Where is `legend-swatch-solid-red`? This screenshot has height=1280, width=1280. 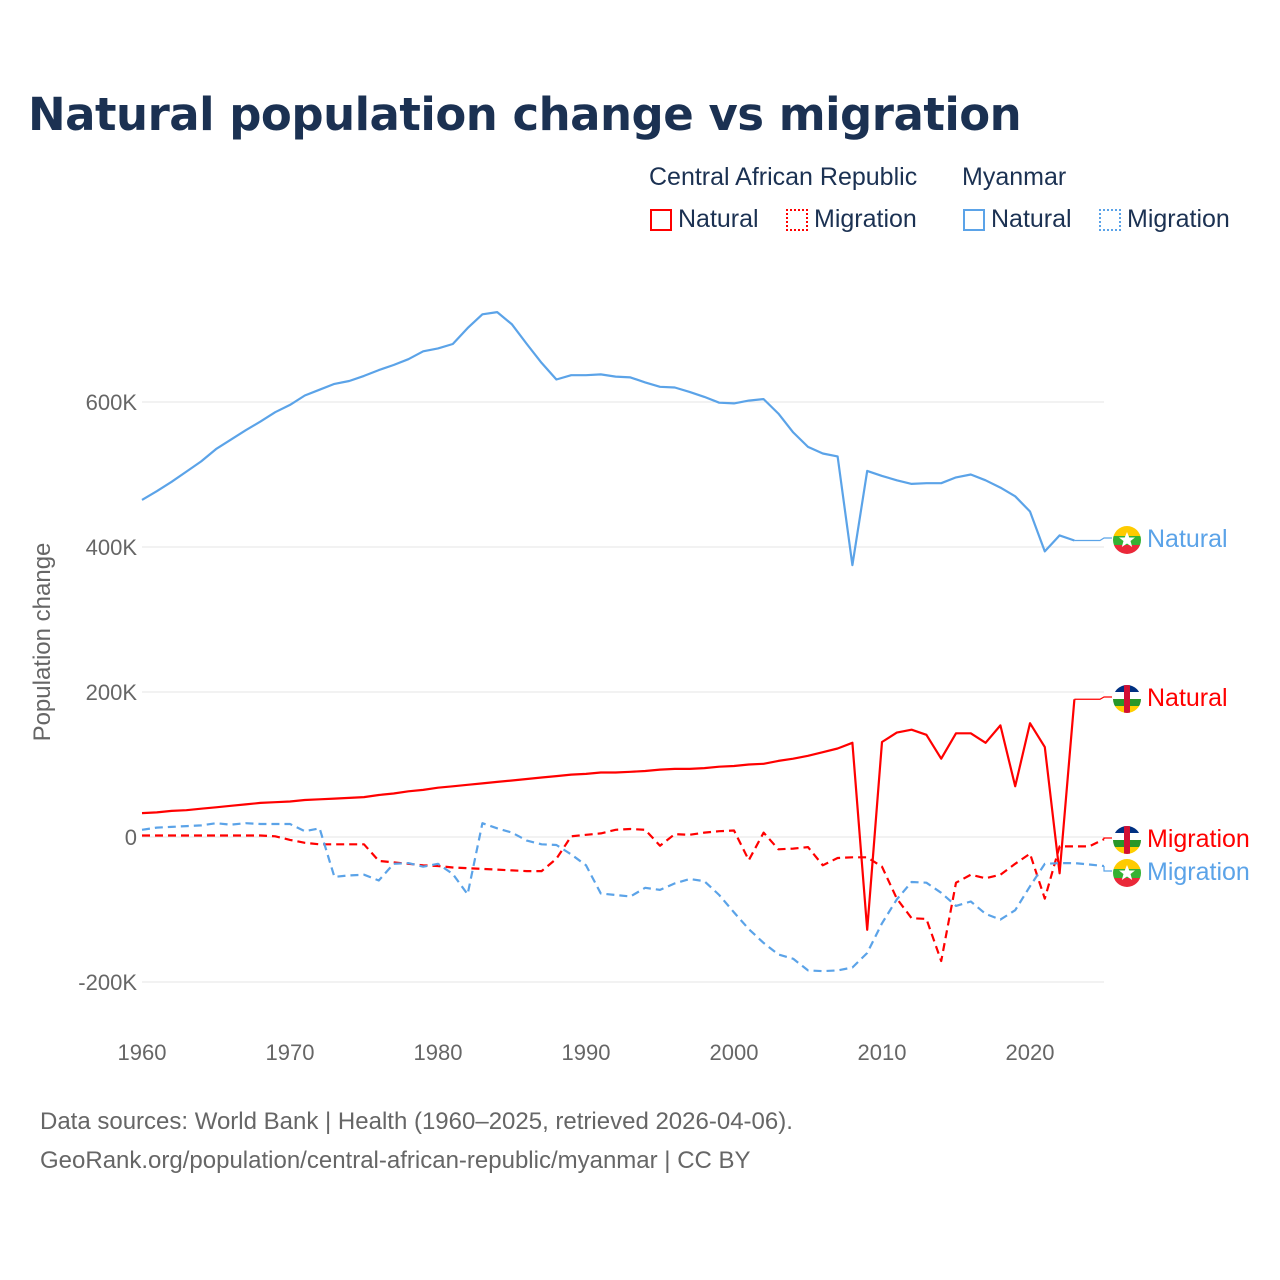 legend-swatch-solid-red is located at coordinates (661, 219).